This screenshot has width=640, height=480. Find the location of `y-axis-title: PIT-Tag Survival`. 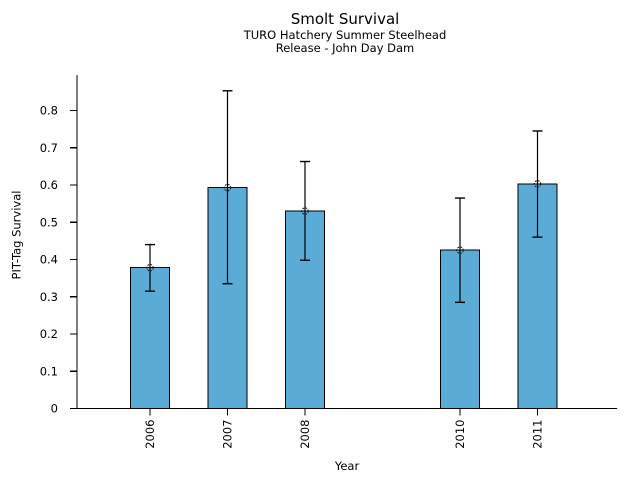

y-axis-title: PIT-Tag Survival is located at coordinates (16, 235).